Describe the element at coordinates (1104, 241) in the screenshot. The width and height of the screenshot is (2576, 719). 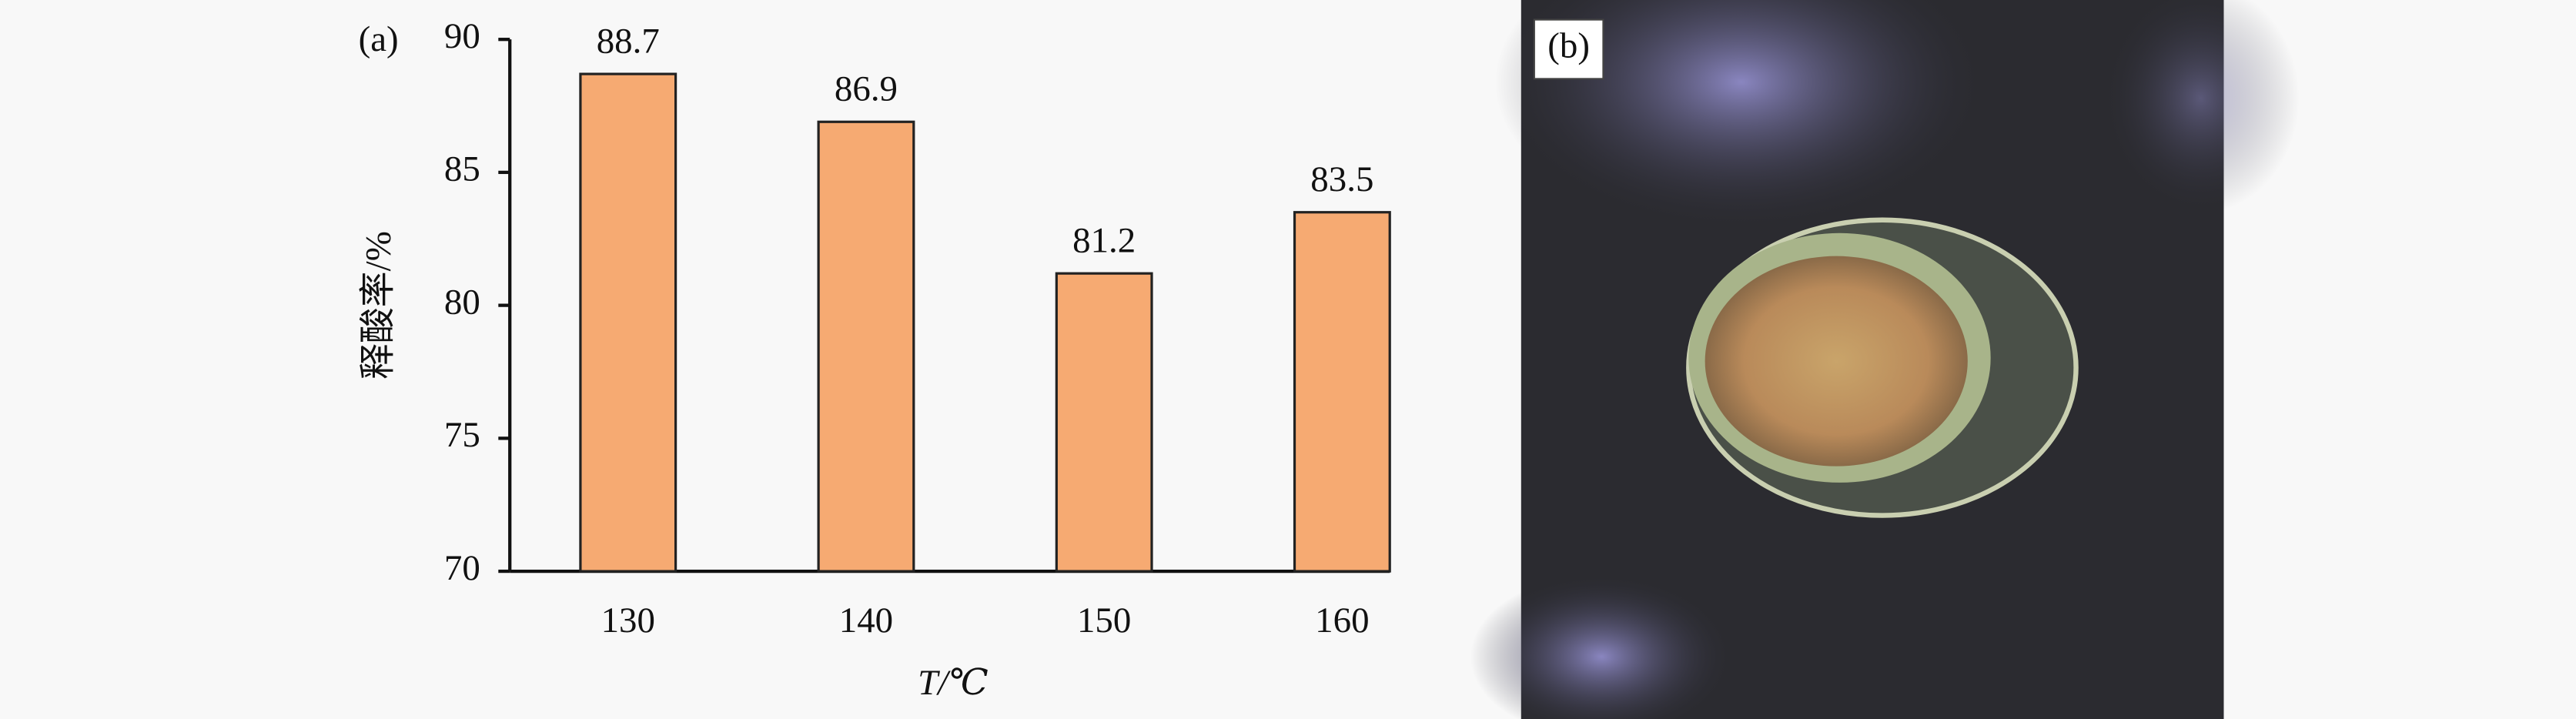
I see `data-label: 81.2` at that location.